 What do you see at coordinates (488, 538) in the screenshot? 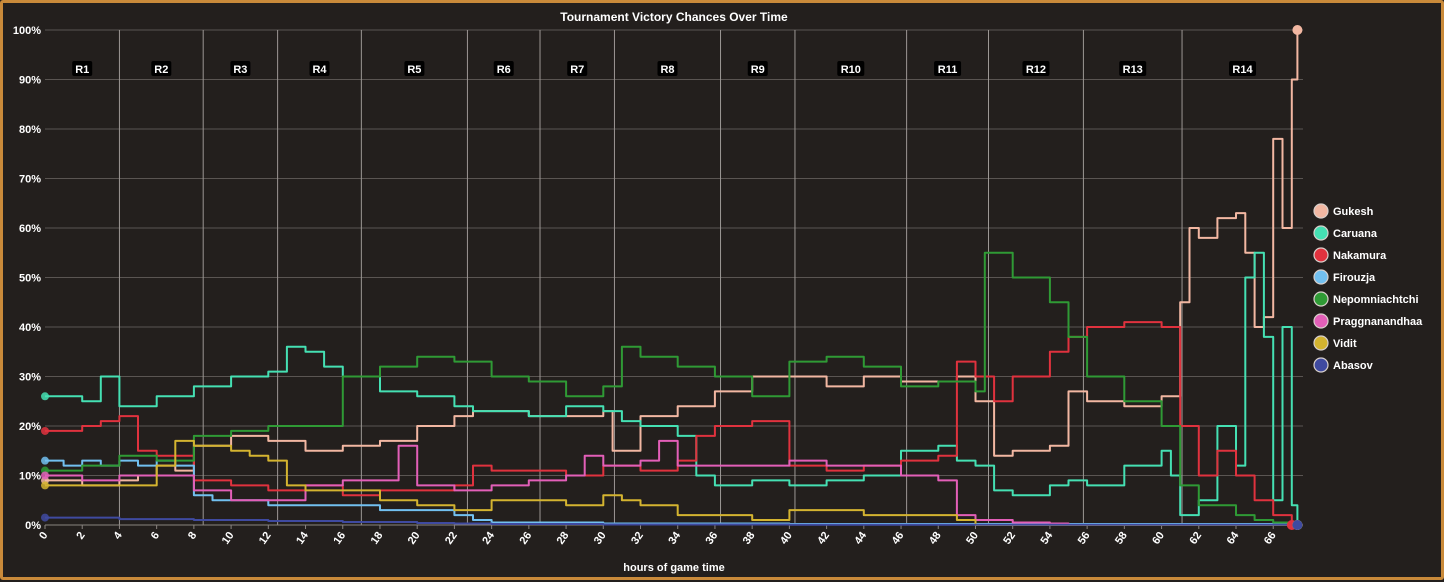
I see `x-tick-label: 24` at bounding box center [488, 538].